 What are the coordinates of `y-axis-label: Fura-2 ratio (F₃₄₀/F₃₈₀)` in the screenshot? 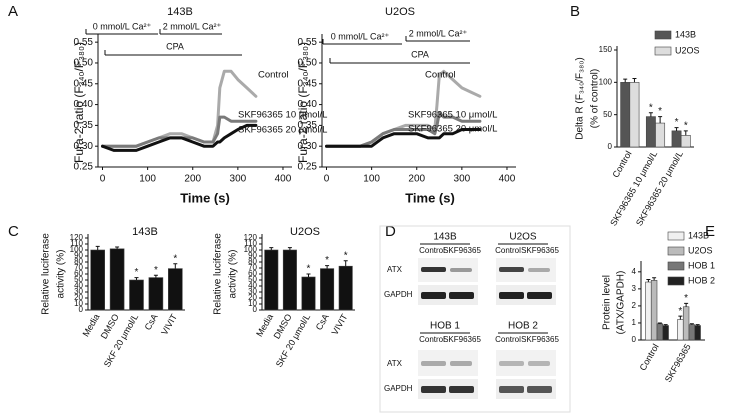 It's located at (303, 102).